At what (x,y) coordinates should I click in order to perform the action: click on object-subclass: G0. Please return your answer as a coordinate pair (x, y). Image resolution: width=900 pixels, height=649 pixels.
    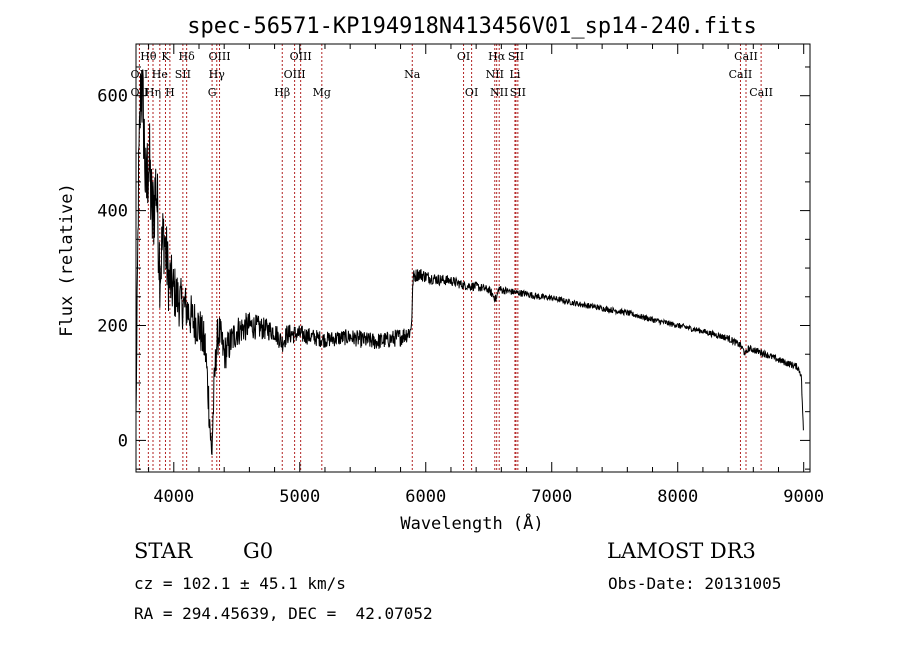
    Looking at the image, I should click on (258, 551).